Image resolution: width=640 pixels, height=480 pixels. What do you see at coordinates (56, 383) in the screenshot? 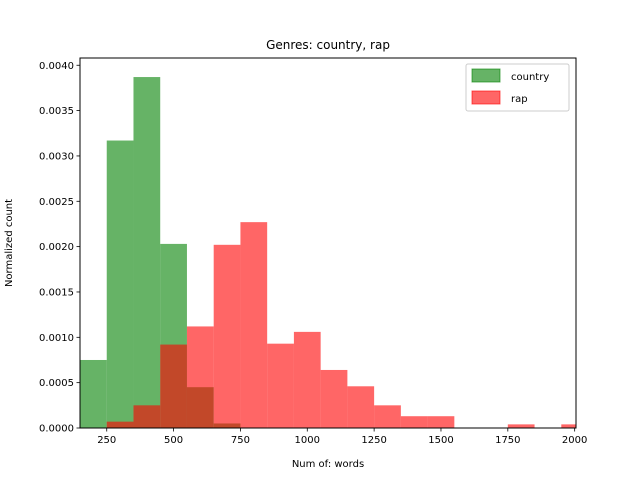
I see `y-tick-label: 0.0005` at bounding box center [56, 383].